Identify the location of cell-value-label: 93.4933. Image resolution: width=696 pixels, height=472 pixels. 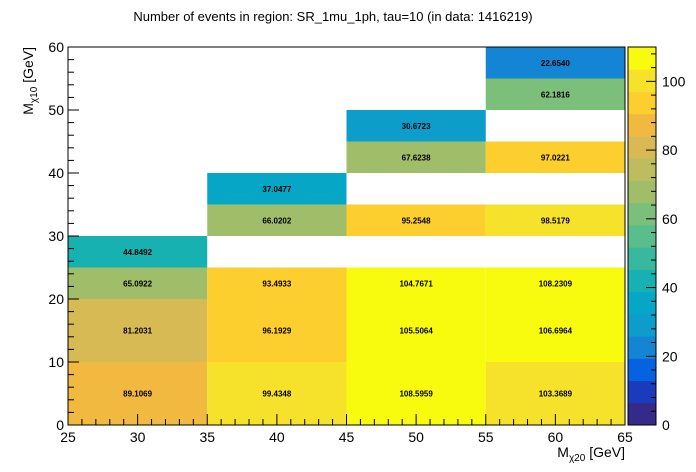
(276, 283).